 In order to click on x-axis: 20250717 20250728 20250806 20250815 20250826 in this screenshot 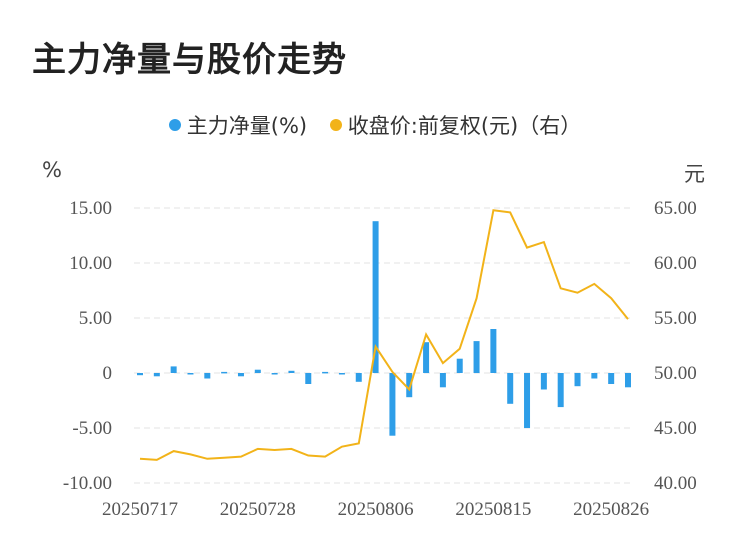, I will do `click(375, 509)`.